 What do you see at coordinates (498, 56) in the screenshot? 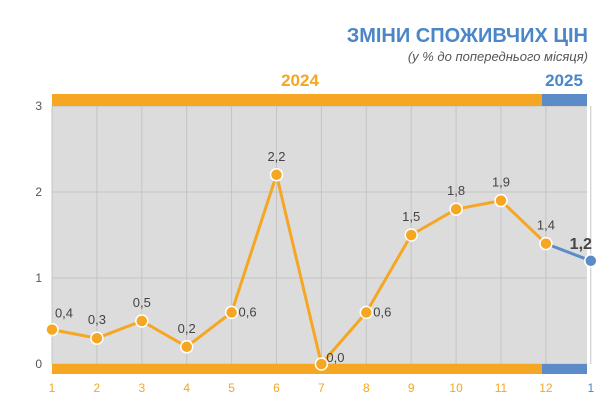
I see `chart-subtitle: (у % до попереднього місяця)` at bounding box center [498, 56].